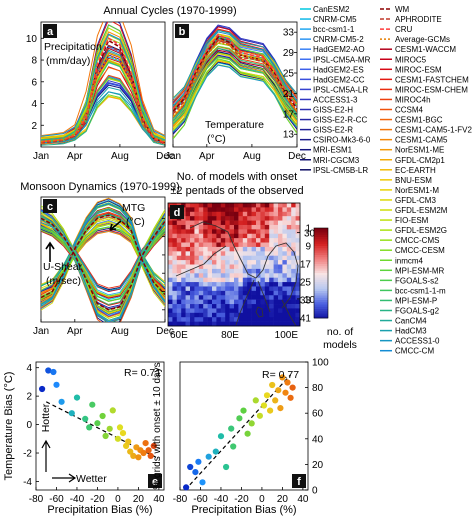 The image size is (474, 518). I want to click on legend-entry: MIROC4h, so click(413, 99).